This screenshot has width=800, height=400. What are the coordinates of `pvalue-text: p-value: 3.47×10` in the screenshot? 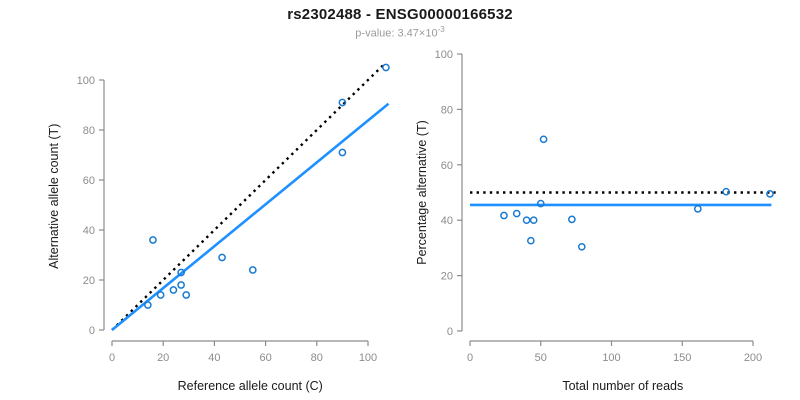 It's located at (396, 33).